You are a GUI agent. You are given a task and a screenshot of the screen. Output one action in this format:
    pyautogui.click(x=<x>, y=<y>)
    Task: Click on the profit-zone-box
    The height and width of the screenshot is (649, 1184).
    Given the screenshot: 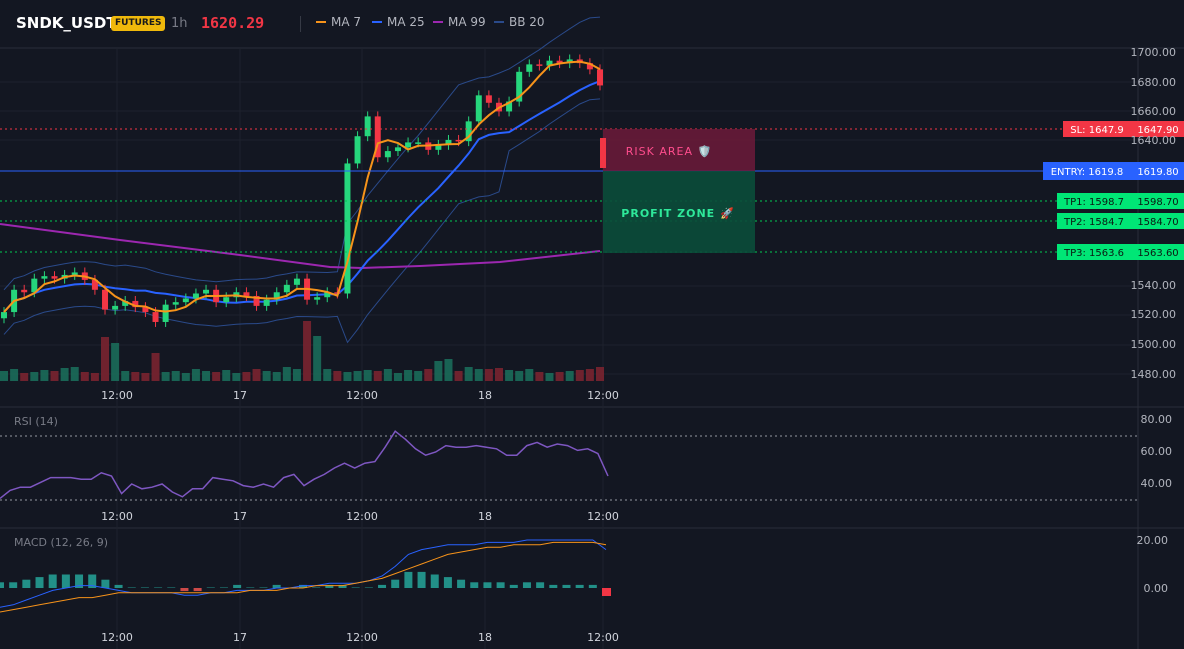 What is the action you would take?
    pyautogui.click(x=679, y=212)
    